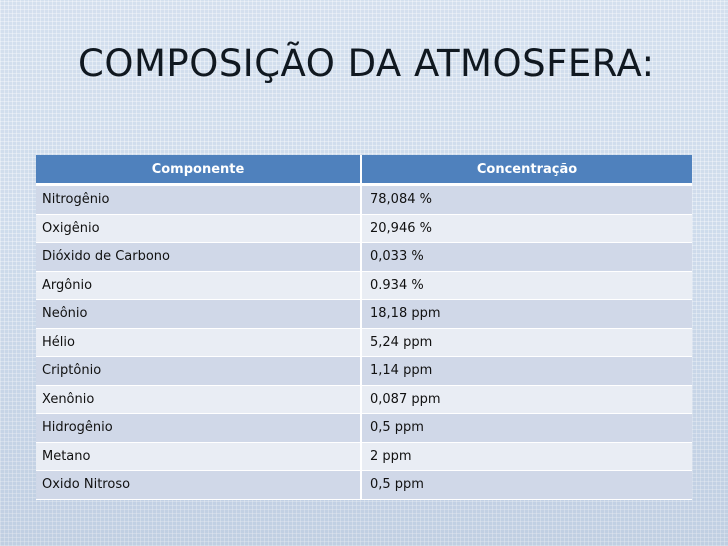 Image resolution: width=728 pixels, height=546 pixels. I want to click on component-cell: Oxigênio, so click(199, 228).